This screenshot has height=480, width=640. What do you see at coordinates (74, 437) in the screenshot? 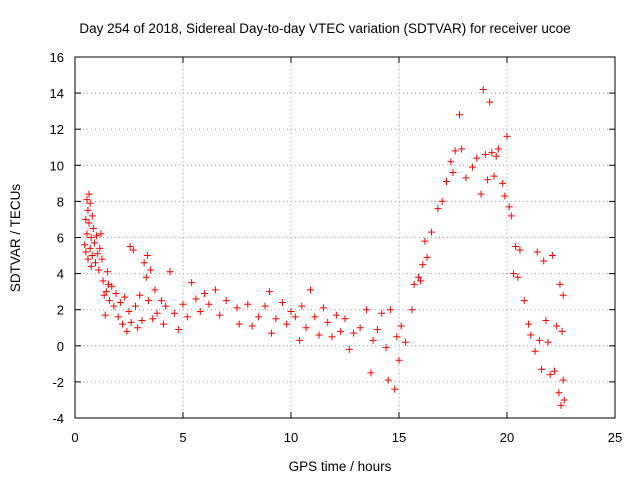
I see `x-tick-label: 0` at bounding box center [74, 437].